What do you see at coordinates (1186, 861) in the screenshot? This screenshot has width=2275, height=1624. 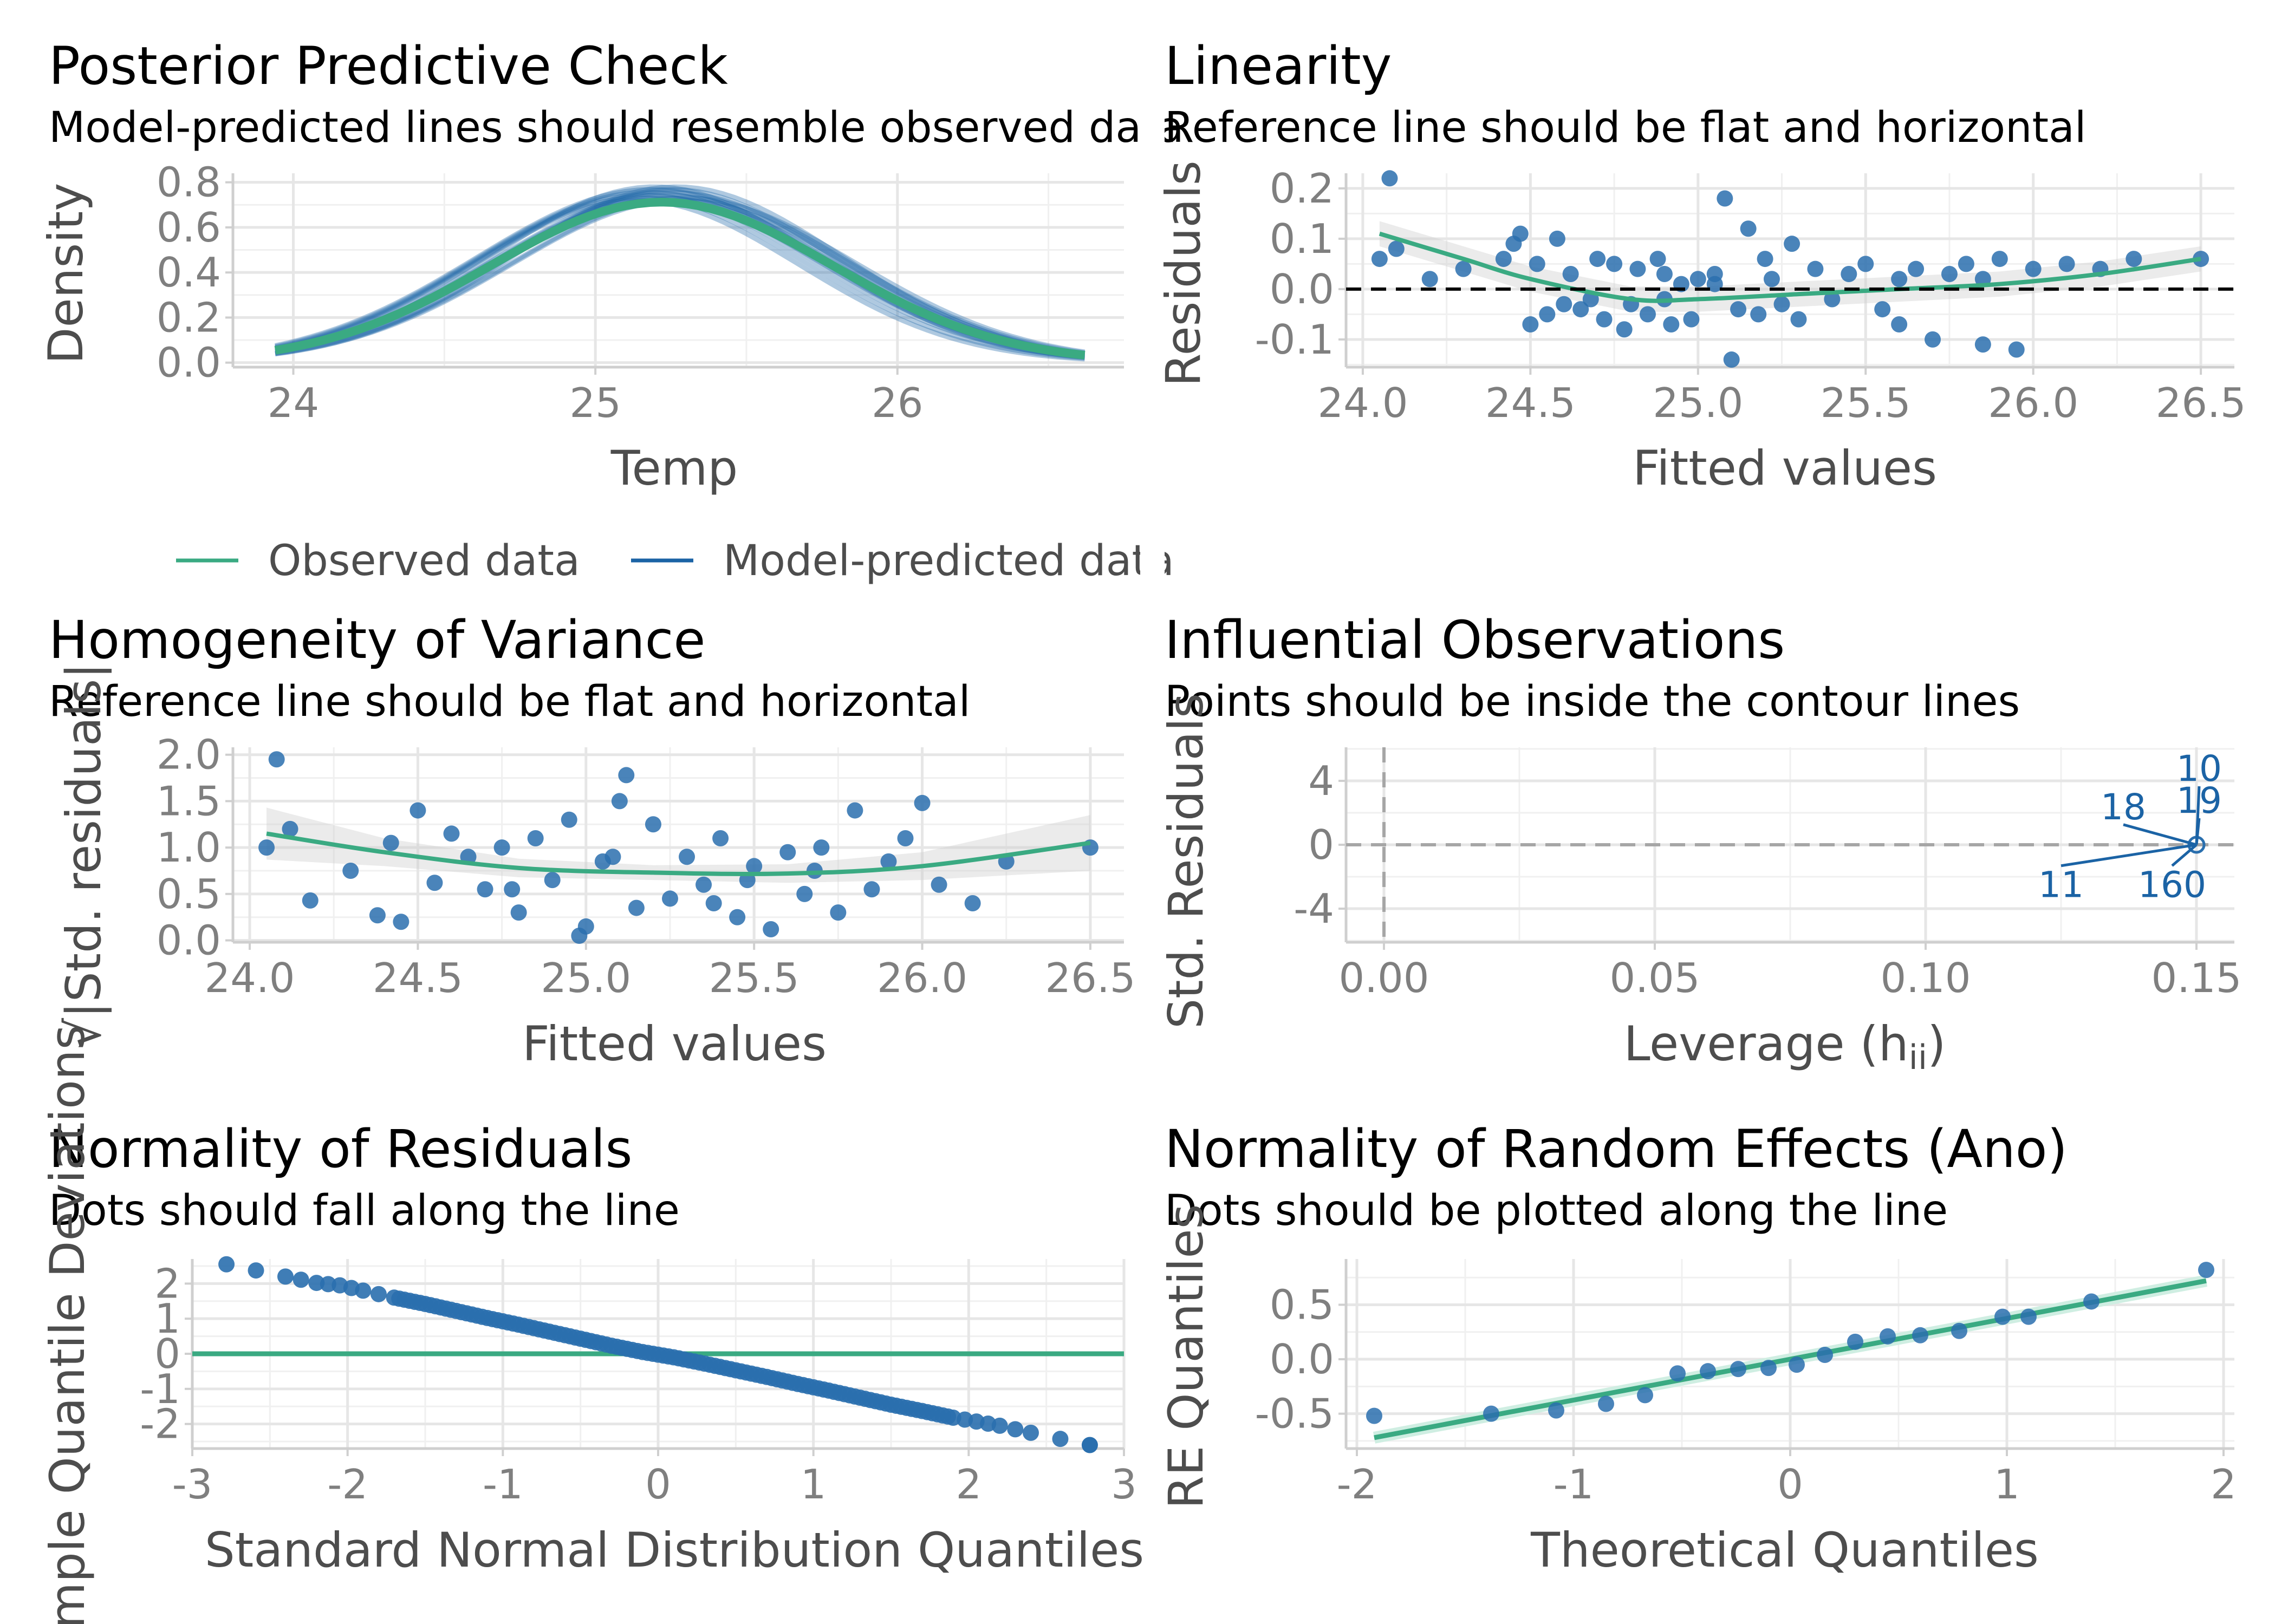 I see `y-axis-title: Std. Residuals` at bounding box center [1186, 861].